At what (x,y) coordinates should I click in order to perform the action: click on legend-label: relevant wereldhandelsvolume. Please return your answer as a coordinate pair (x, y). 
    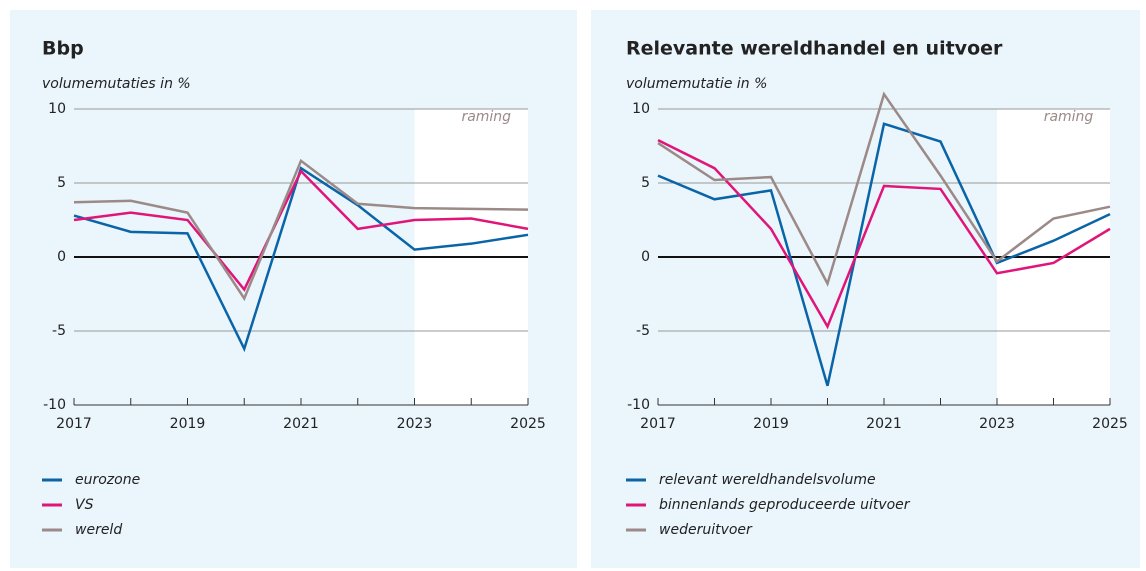
    Looking at the image, I should click on (767, 480).